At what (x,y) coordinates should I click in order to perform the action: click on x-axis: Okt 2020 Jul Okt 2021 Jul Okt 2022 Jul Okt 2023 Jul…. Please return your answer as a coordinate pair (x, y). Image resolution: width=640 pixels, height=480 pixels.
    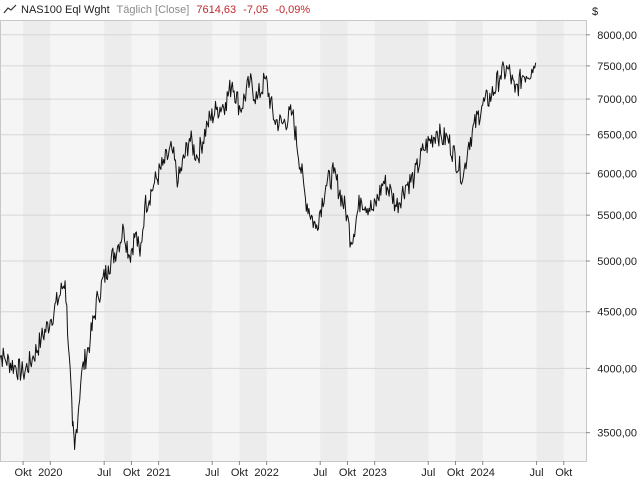
    Looking at the image, I should click on (293, 470).